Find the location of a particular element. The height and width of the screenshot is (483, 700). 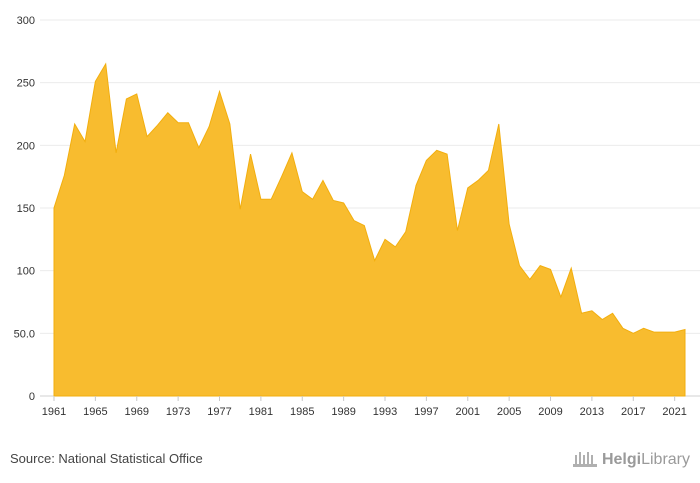

library-building-icon is located at coordinates (585, 460).